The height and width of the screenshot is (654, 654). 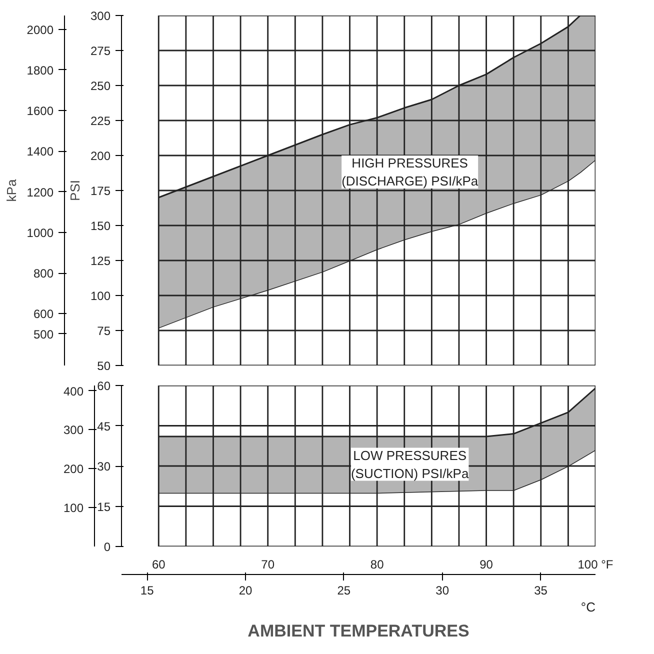 I want to click on y-tick-label: 175, so click(x=100, y=191).